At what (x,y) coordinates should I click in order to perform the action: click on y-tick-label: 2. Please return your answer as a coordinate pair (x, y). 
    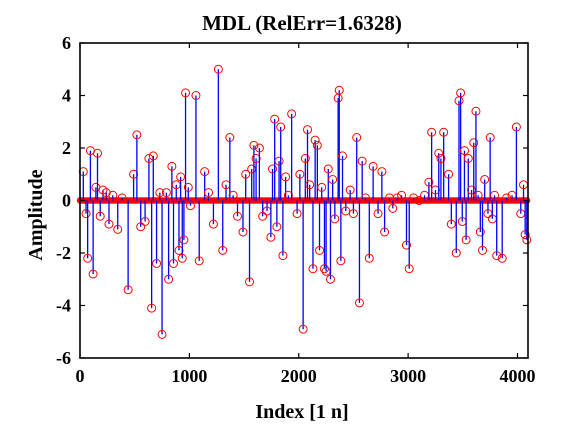
    Looking at the image, I should click on (66, 148).